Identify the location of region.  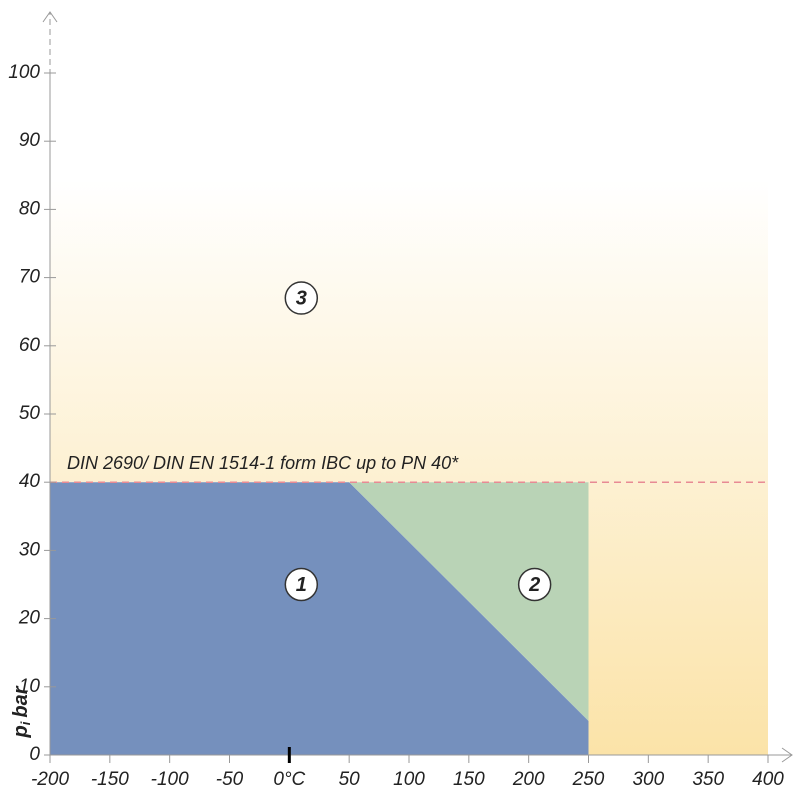
(469, 601).